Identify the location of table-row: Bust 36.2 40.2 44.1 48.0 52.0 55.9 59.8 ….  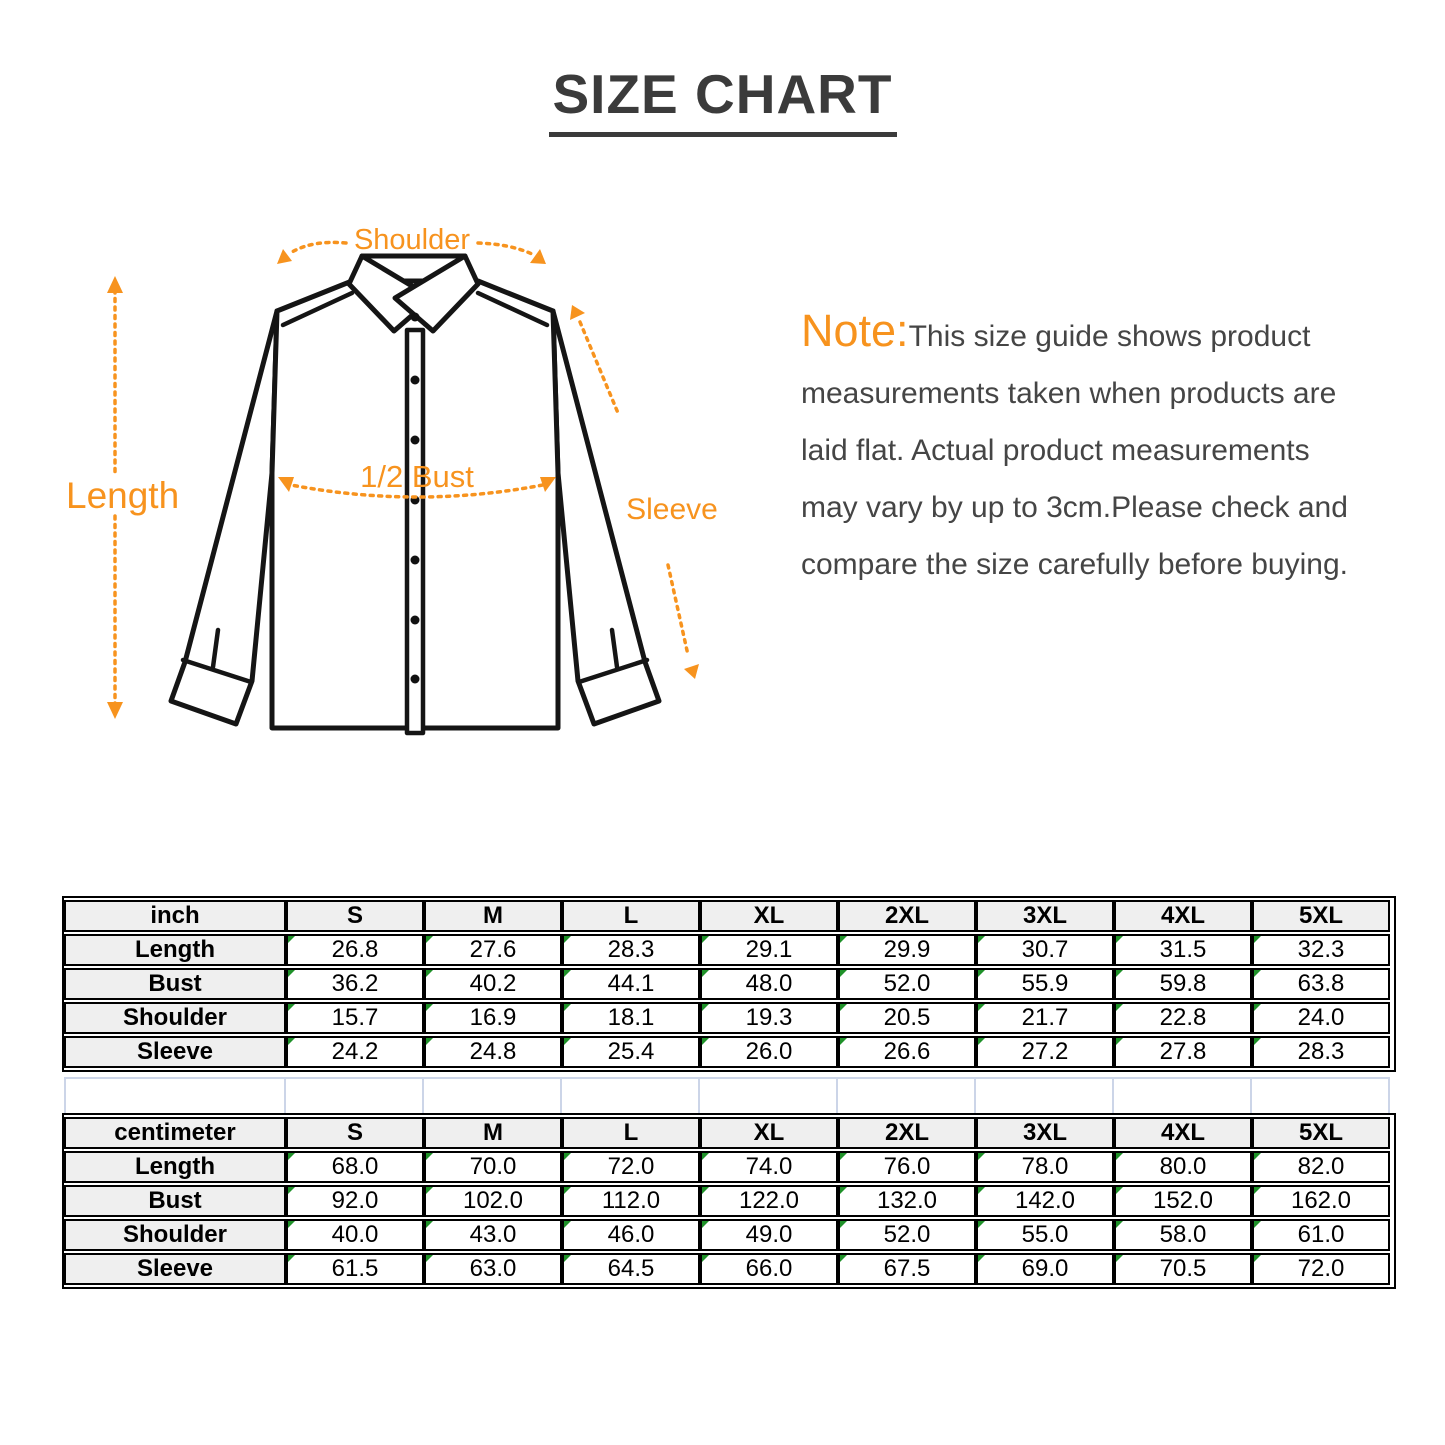
(727, 984).